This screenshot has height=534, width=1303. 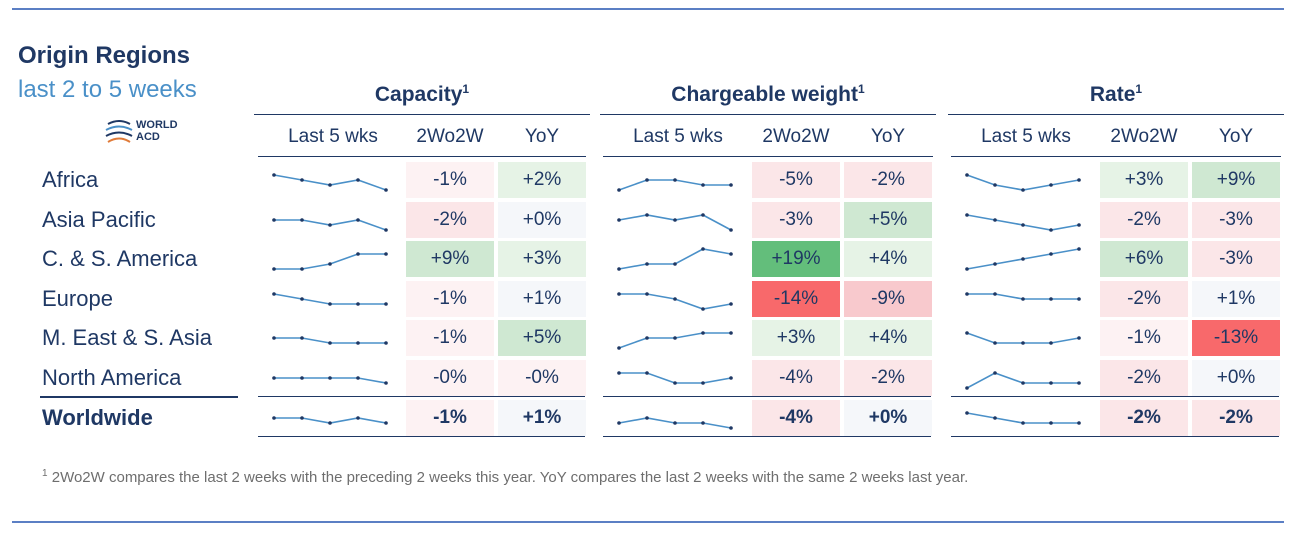 I want to click on bottom-rule, so click(x=648, y=522).